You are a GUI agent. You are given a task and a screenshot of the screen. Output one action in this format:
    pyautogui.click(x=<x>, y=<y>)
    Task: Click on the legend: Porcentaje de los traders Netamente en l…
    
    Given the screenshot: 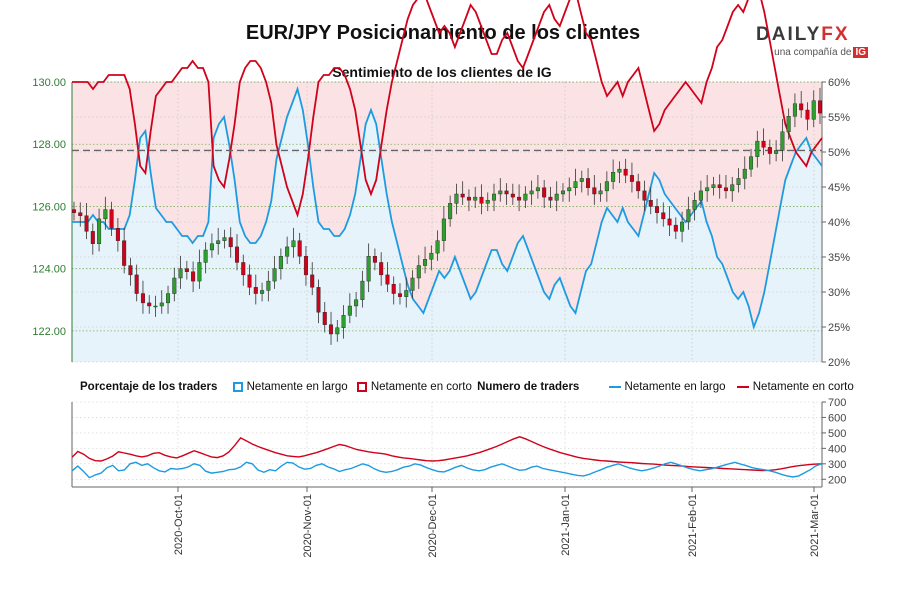 What is the action you would take?
    pyautogui.click(x=467, y=387)
    